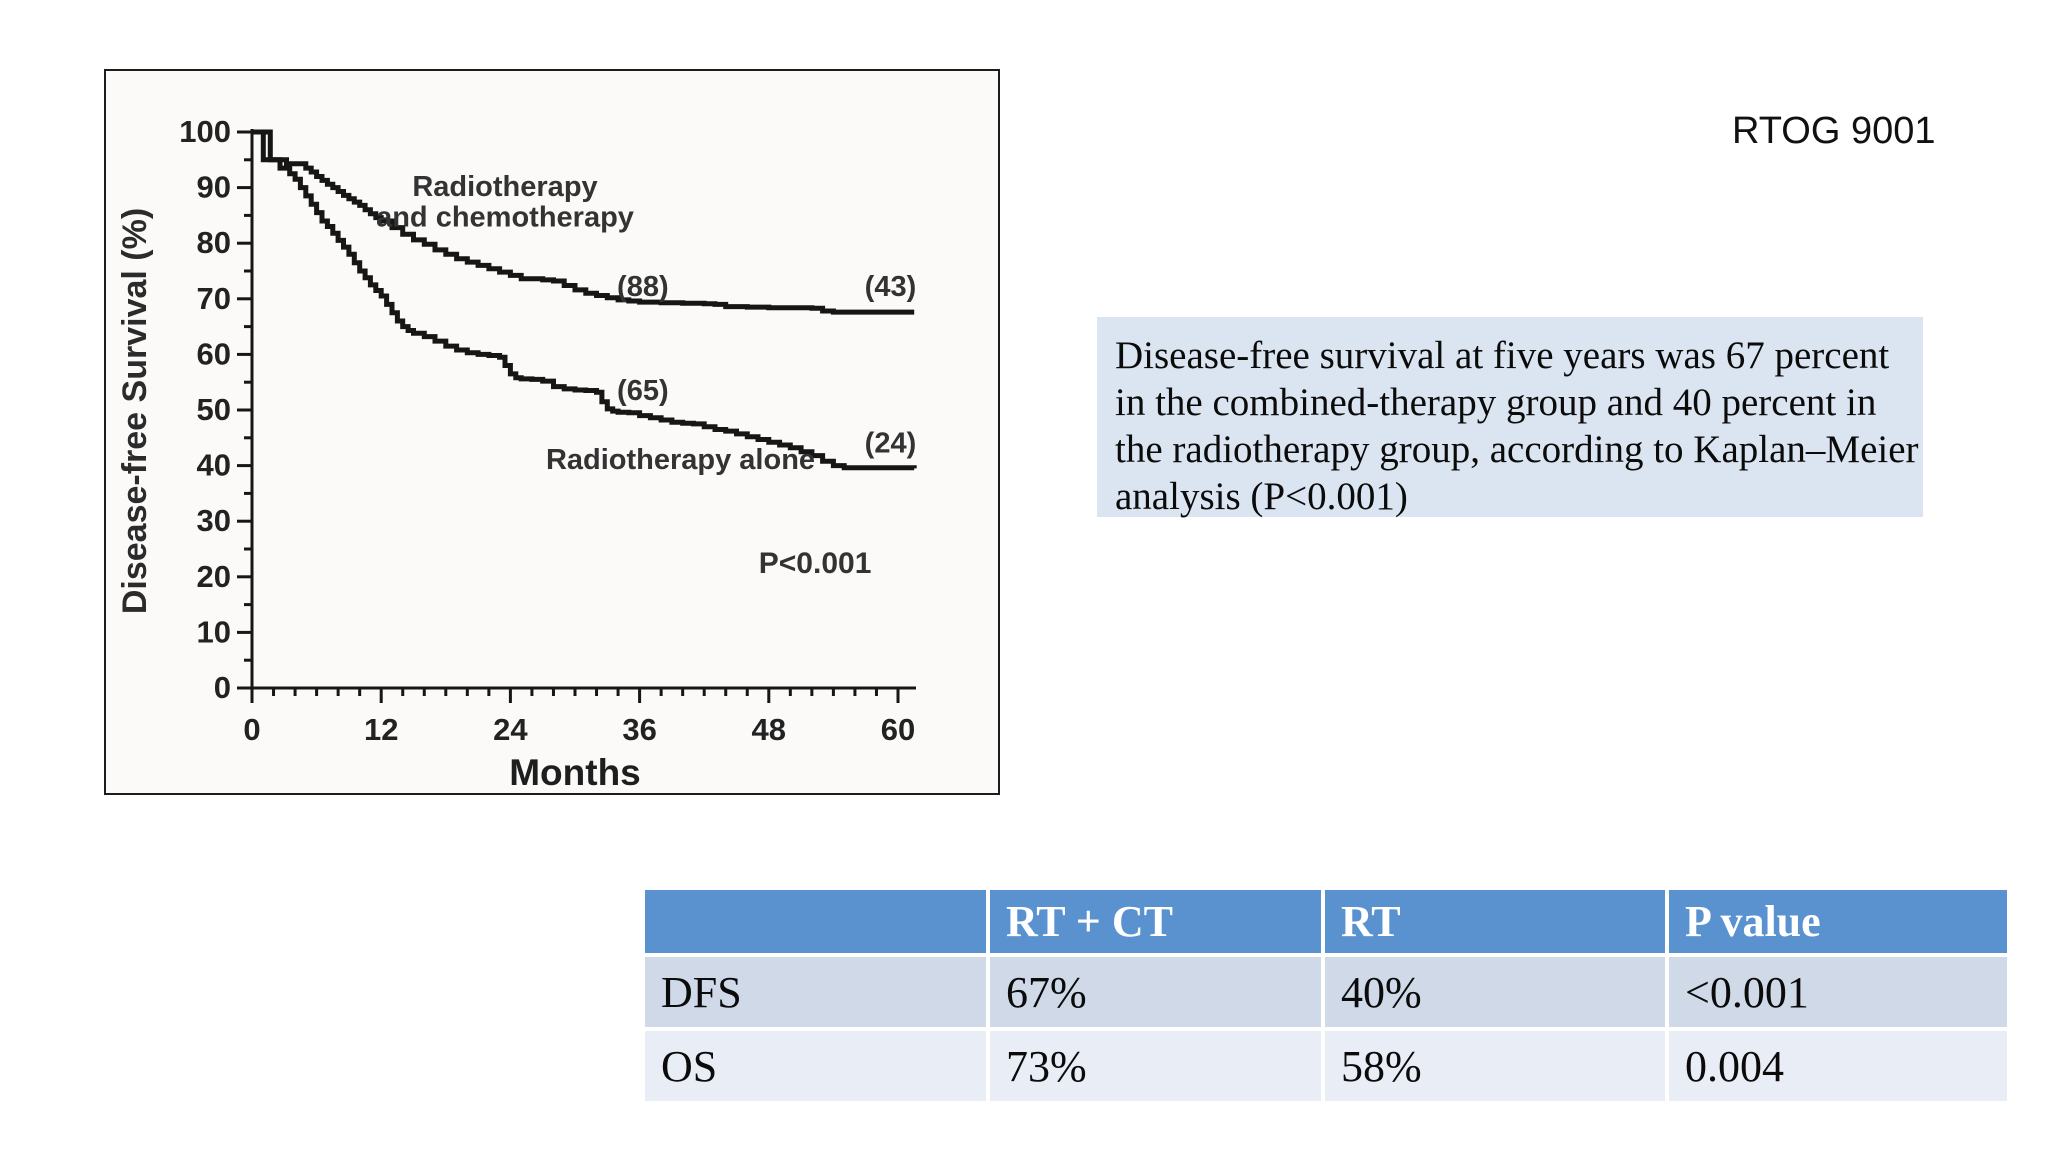 This screenshot has width=2048, height=1152. What do you see at coordinates (1156, 1065) in the screenshot?
I see `cell-os-rtct: 73%` at bounding box center [1156, 1065].